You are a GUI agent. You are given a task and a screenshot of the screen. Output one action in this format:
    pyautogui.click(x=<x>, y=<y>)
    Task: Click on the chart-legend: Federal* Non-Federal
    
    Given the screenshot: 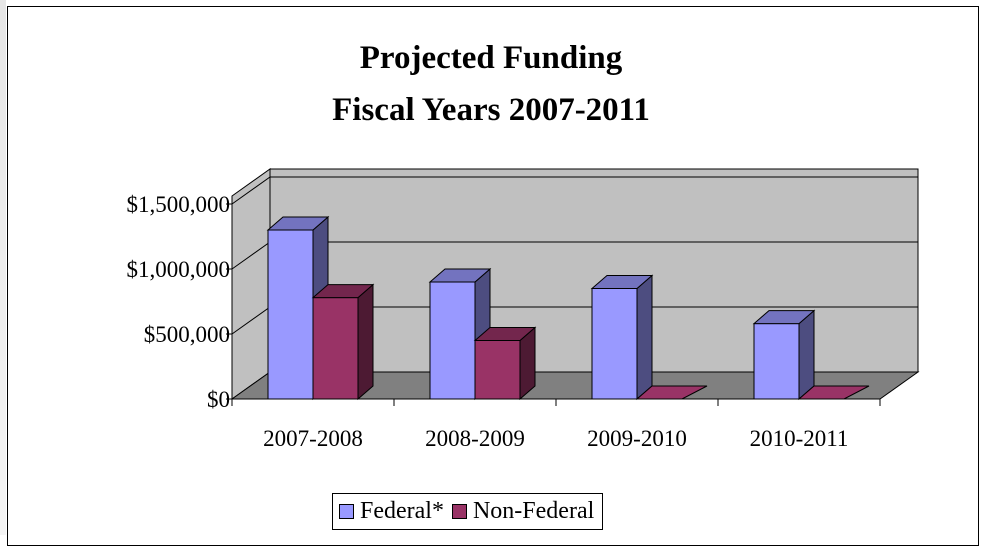 What is the action you would take?
    pyautogui.click(x=468, y=511)
    